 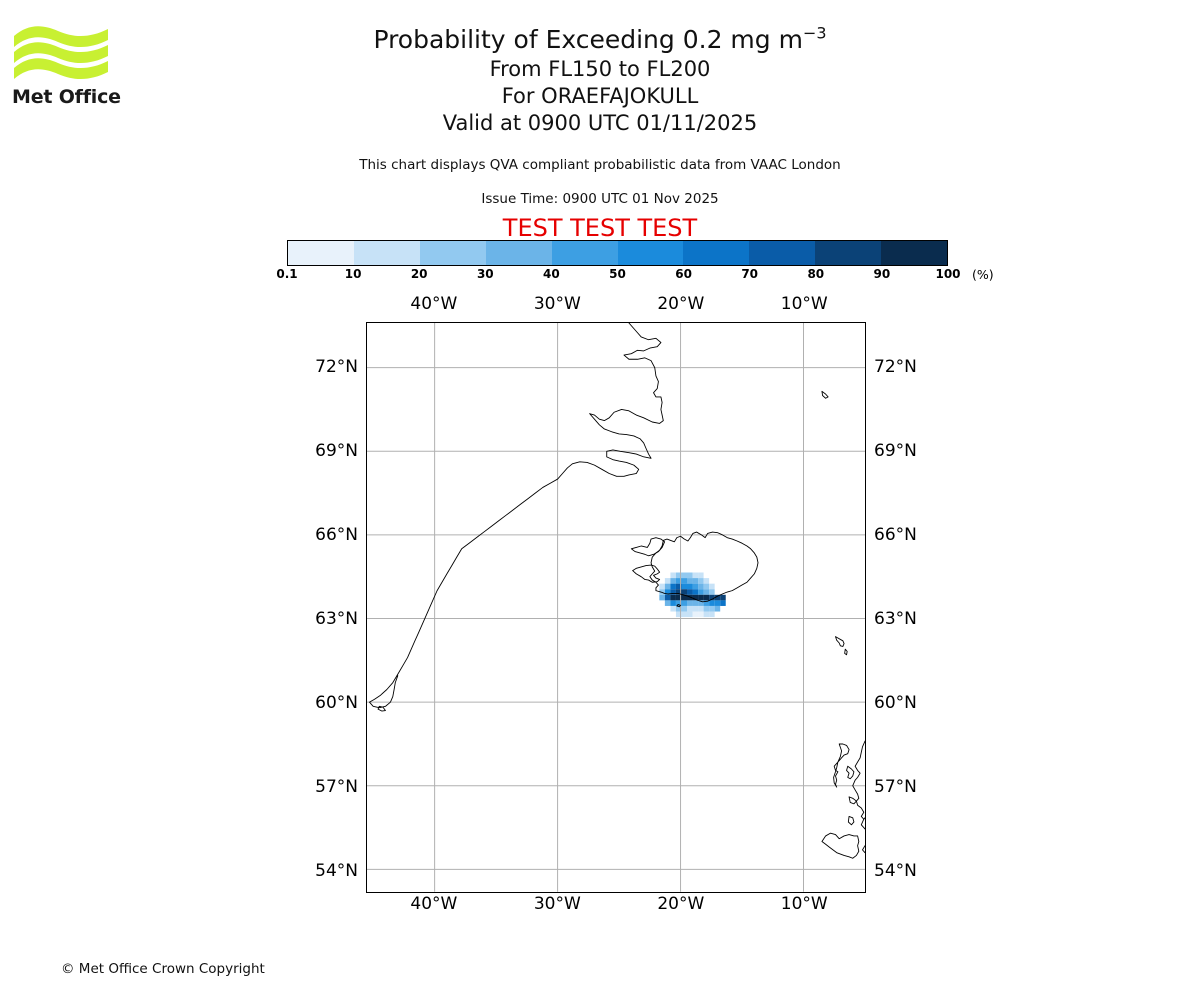 I want to click on colorbar-tick-70: 70, so click(x=750, y=274).